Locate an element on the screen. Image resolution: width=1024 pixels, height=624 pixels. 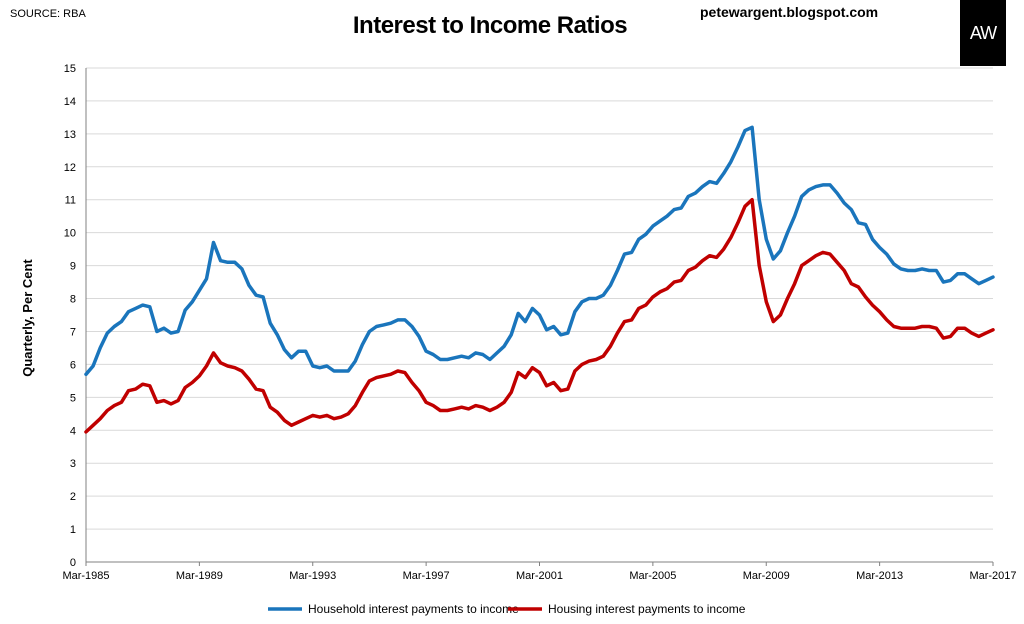
y-tick-label: 4 is located at coordinates (73, 431).